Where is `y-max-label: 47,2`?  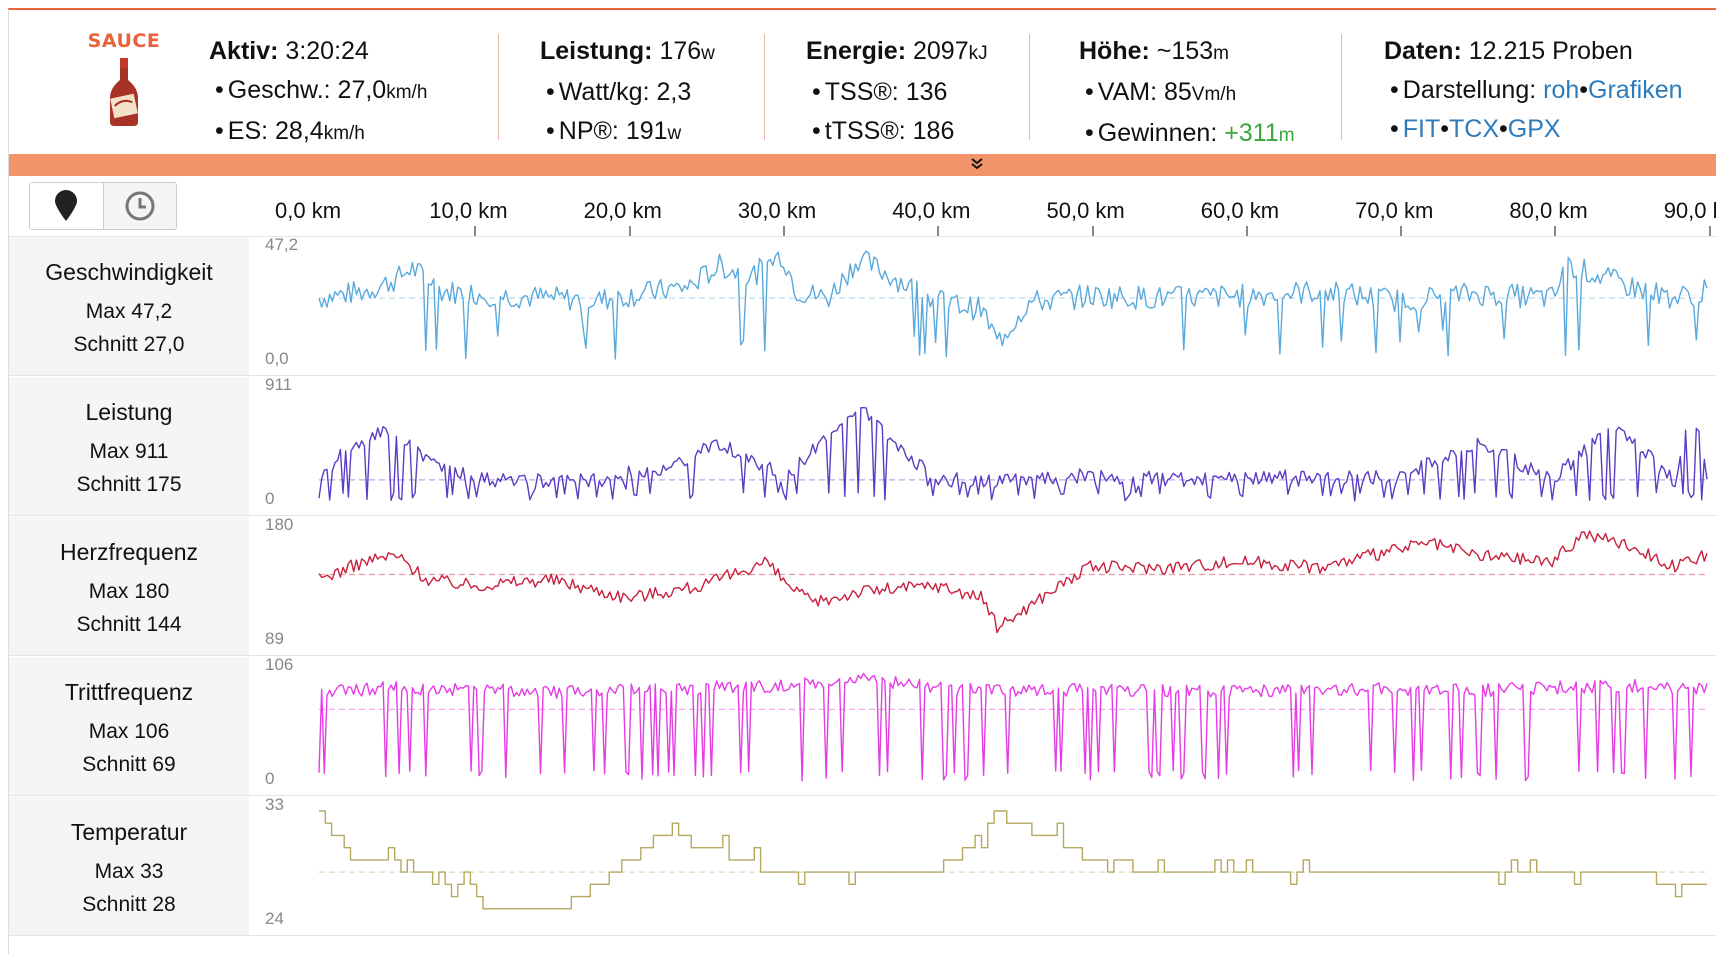 y-max-label: 47,2 is located at coordinates (282, 244).